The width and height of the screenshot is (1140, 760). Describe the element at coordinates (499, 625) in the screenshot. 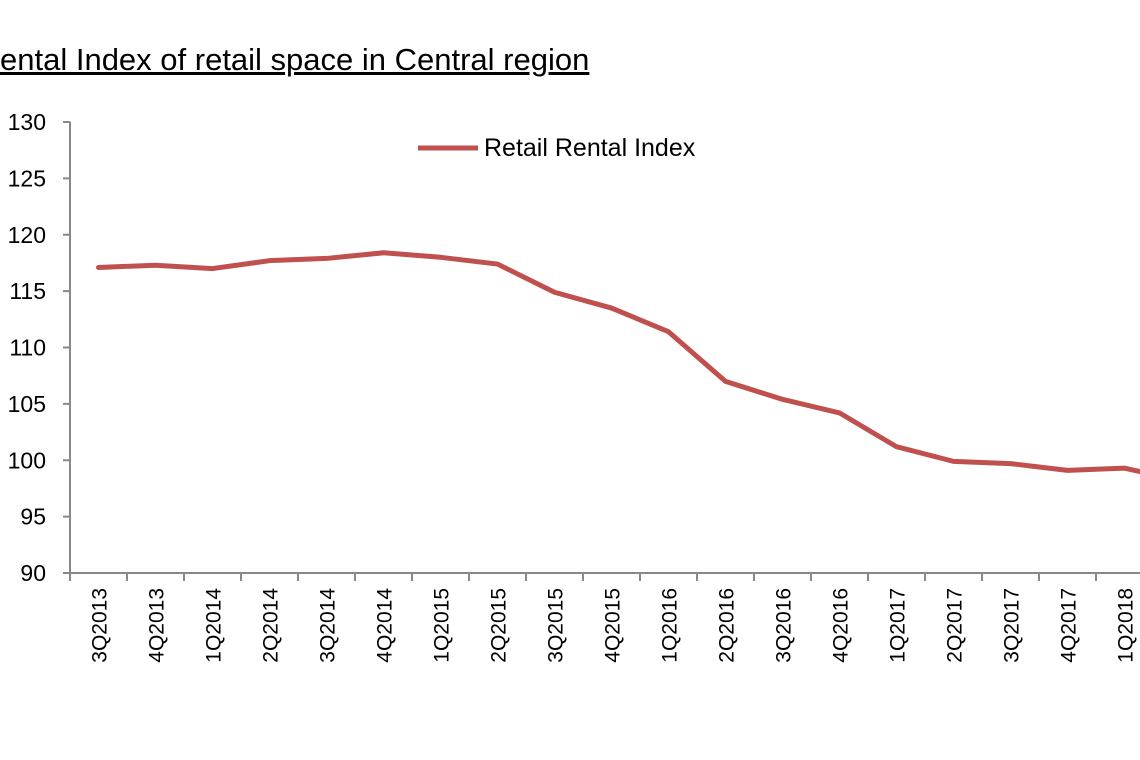

I see `x-tick-label: 2Q2015` at that location.